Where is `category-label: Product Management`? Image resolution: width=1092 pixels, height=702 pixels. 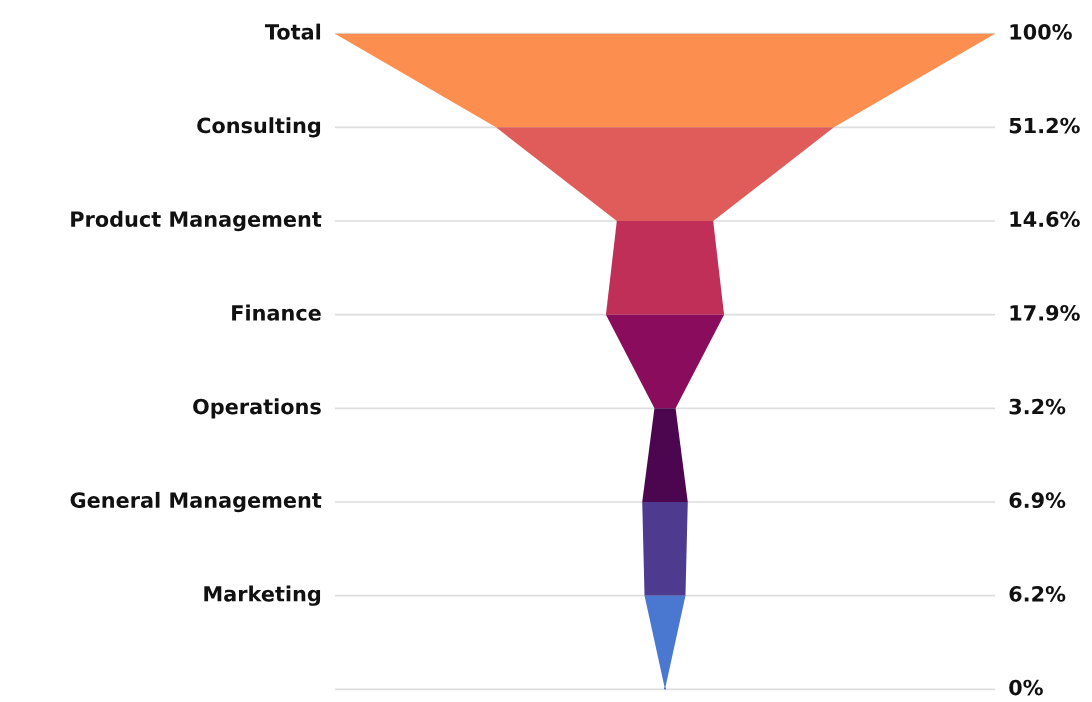 category-label: Product Management is located at coordinates (196, 221).